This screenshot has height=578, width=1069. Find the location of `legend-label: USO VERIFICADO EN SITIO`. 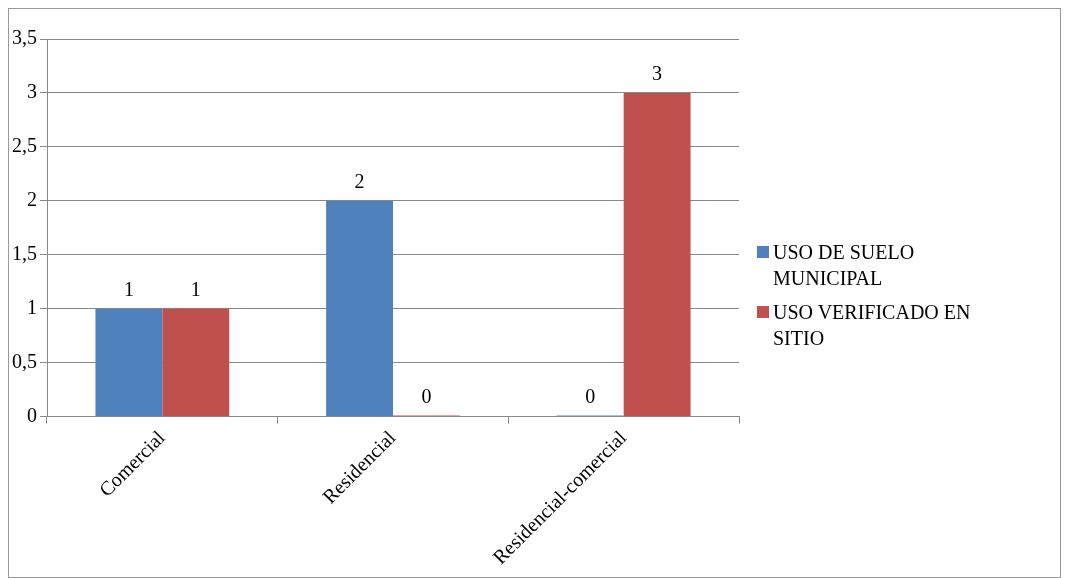

legend-label: USO VERIFICADO EN SITIO is located at coordinates (872, 325).